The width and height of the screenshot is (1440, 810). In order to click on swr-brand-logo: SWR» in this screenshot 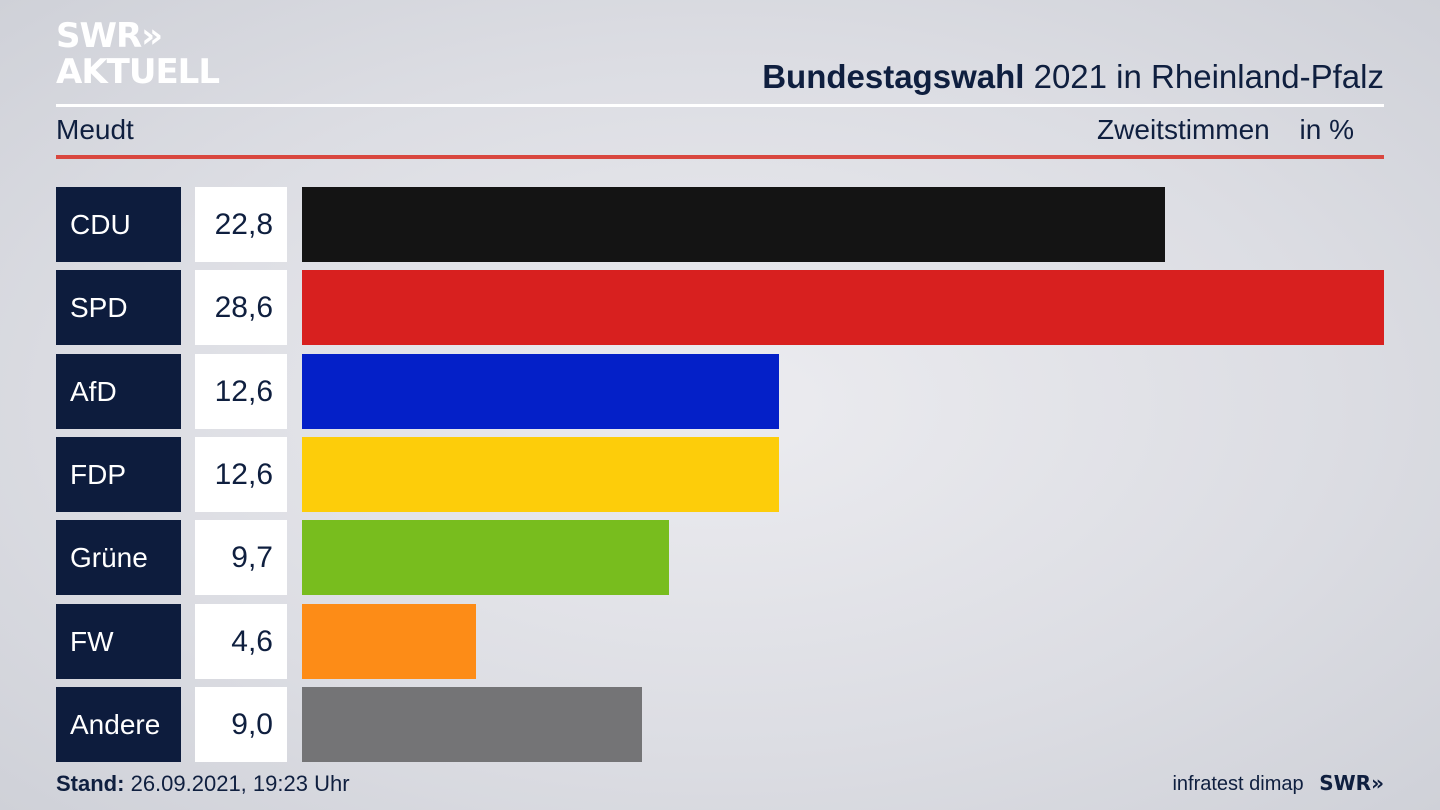, I will do `click(1351, 783)`.